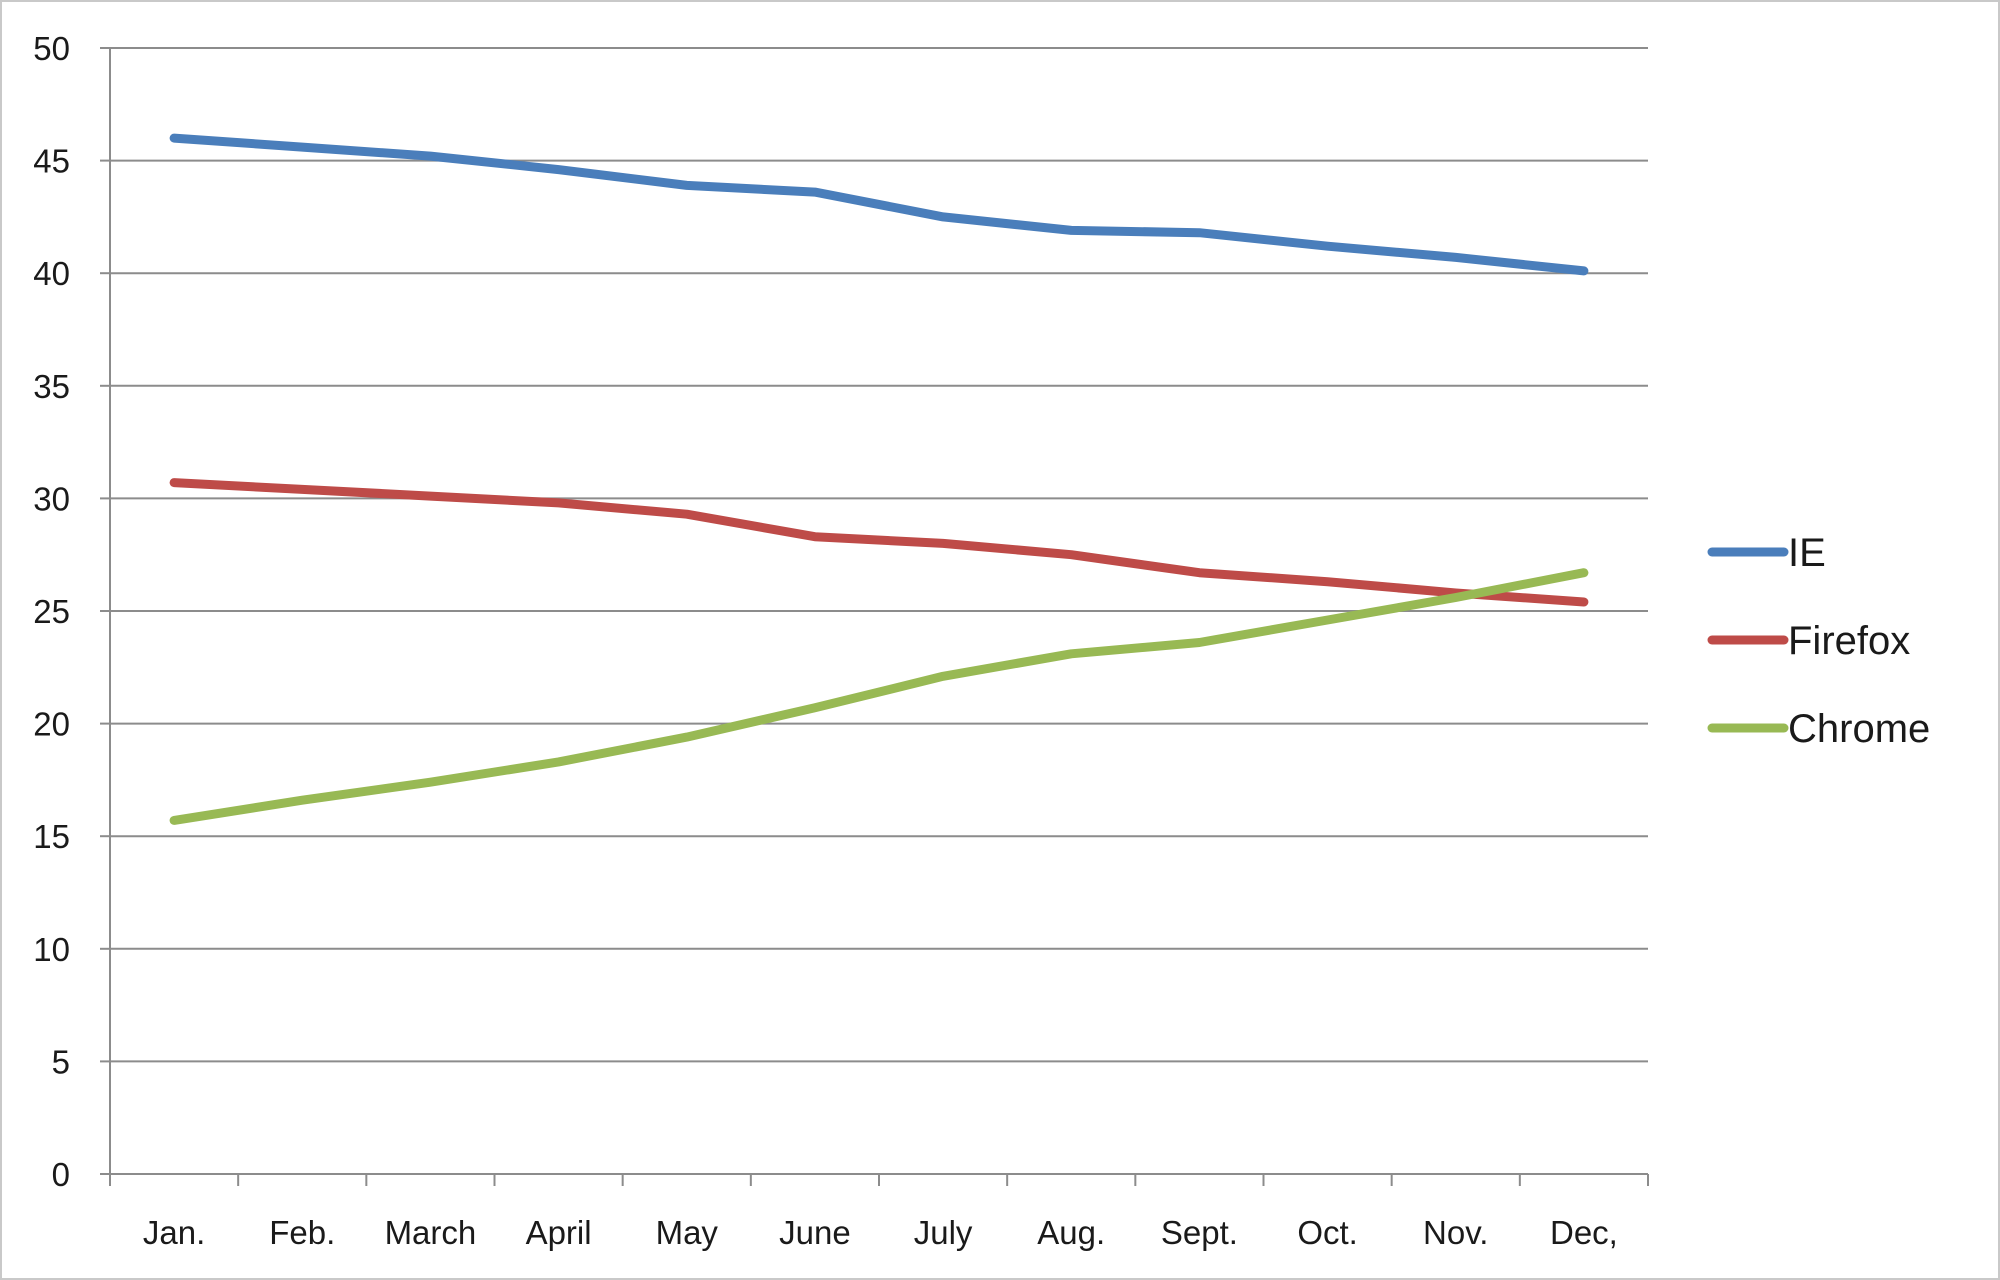 The height and width of the screenshot is (1280, 2000). I want to click on y-tick-label: 25, so click(51, 611).